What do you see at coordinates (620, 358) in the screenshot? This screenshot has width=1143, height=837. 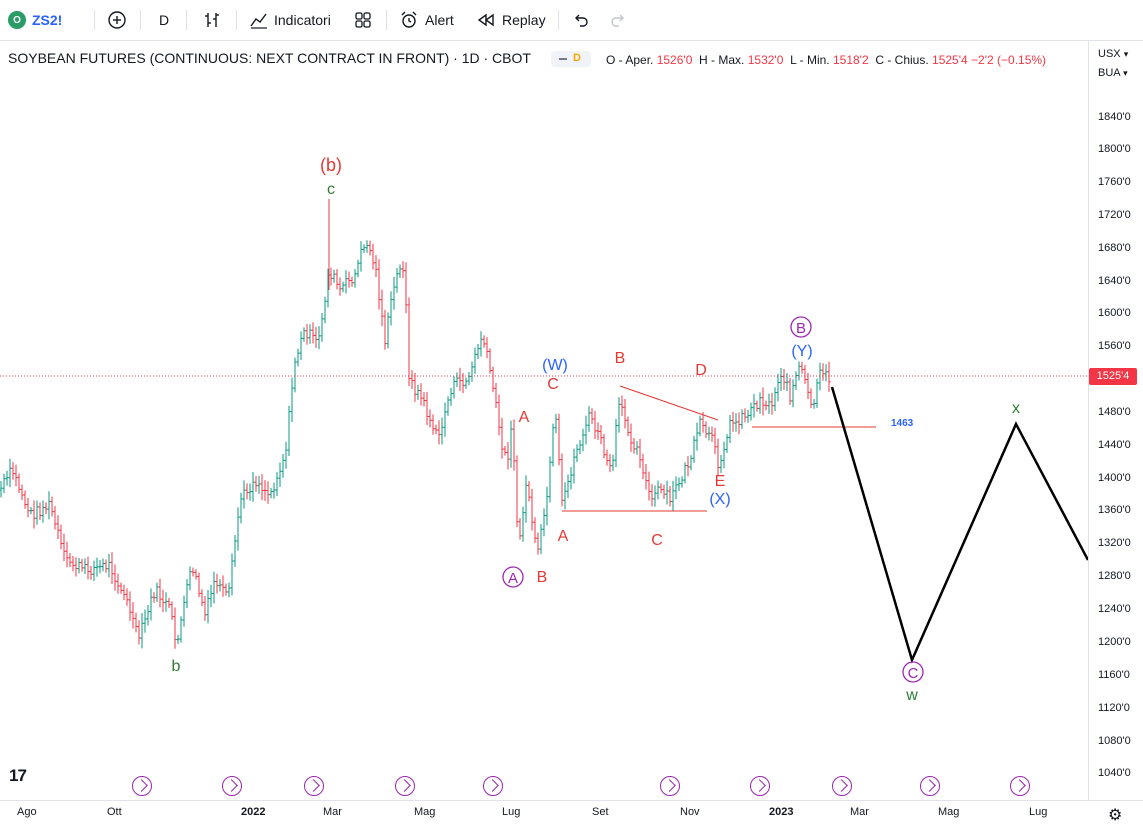 I see `wave-label-b-red-triangle: B` at bounding box center [620, 358].